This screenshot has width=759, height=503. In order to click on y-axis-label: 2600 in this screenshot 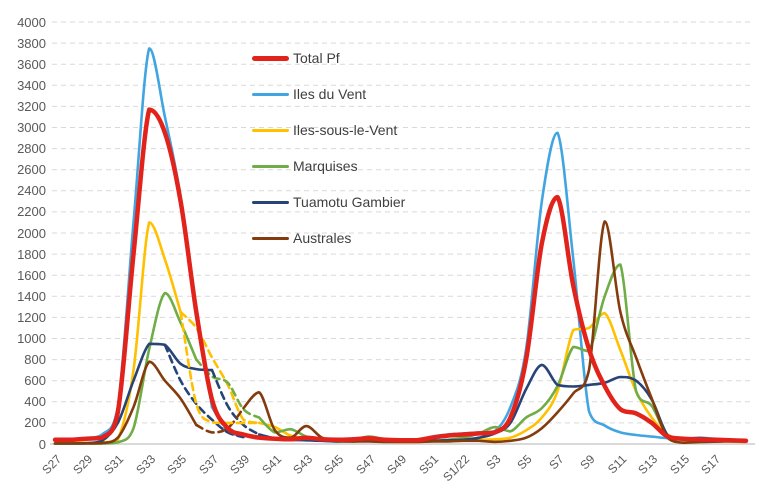, I will do `click(31, 170)`.